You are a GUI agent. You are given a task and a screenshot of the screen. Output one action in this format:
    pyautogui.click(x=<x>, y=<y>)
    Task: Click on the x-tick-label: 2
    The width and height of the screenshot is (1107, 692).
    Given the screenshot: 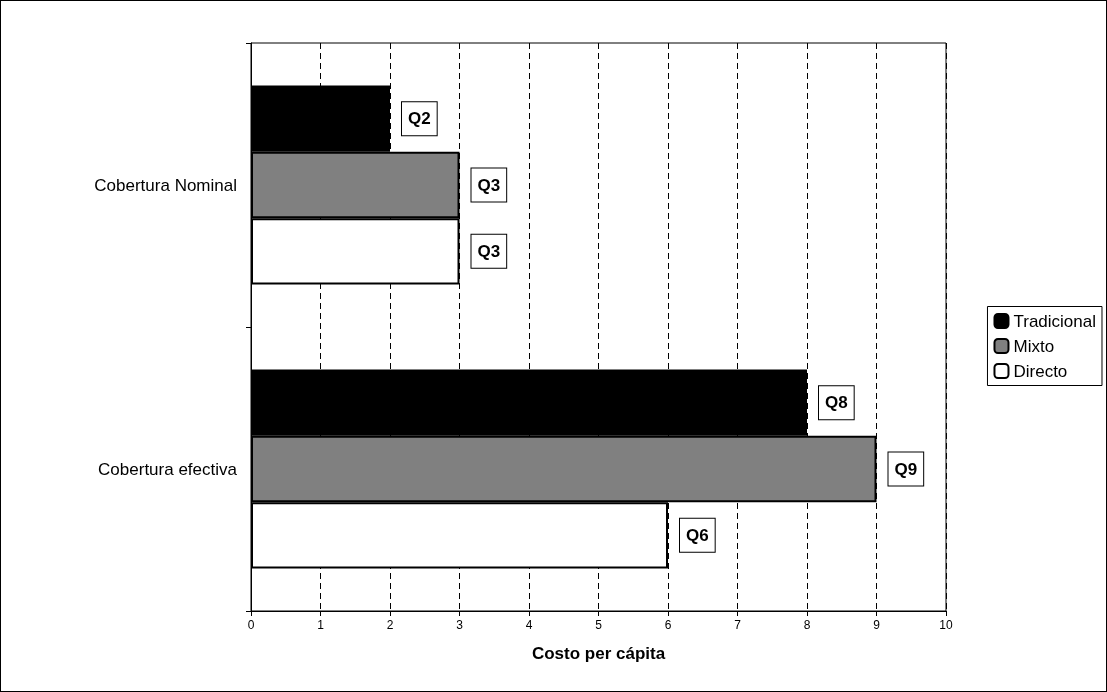 What is the action you would take?
    pyautogui.click(x=390, y=625)
    